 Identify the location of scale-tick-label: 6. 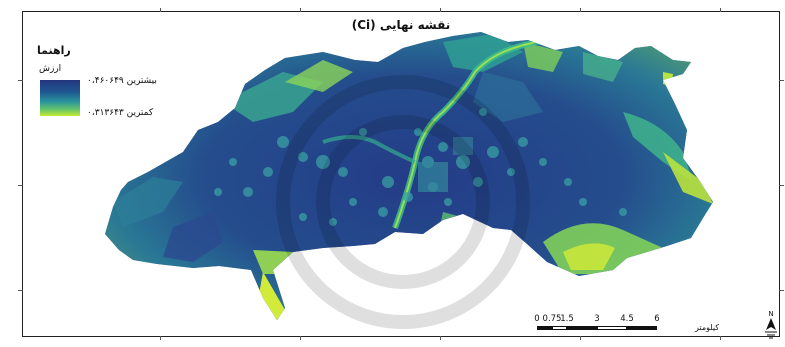
(657, 319).